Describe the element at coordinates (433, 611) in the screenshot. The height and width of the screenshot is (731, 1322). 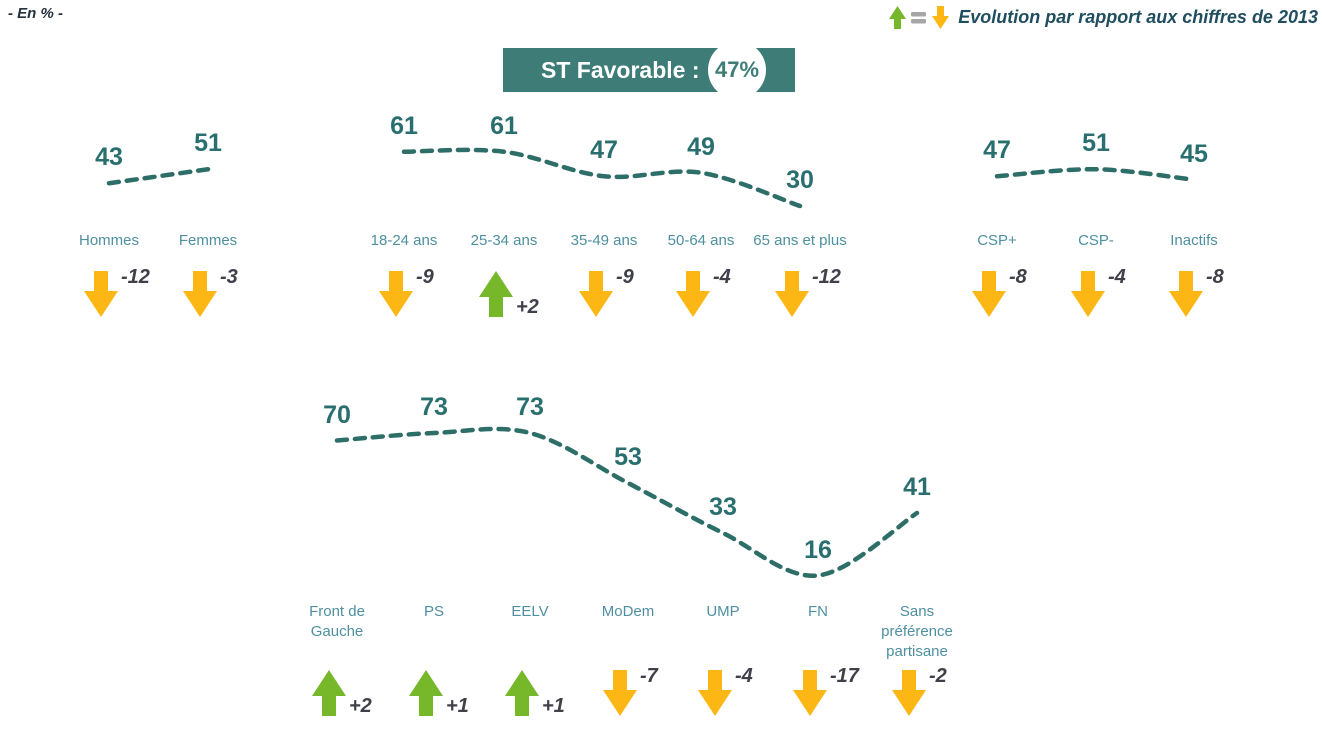
I see `category-label: PS` at that location.